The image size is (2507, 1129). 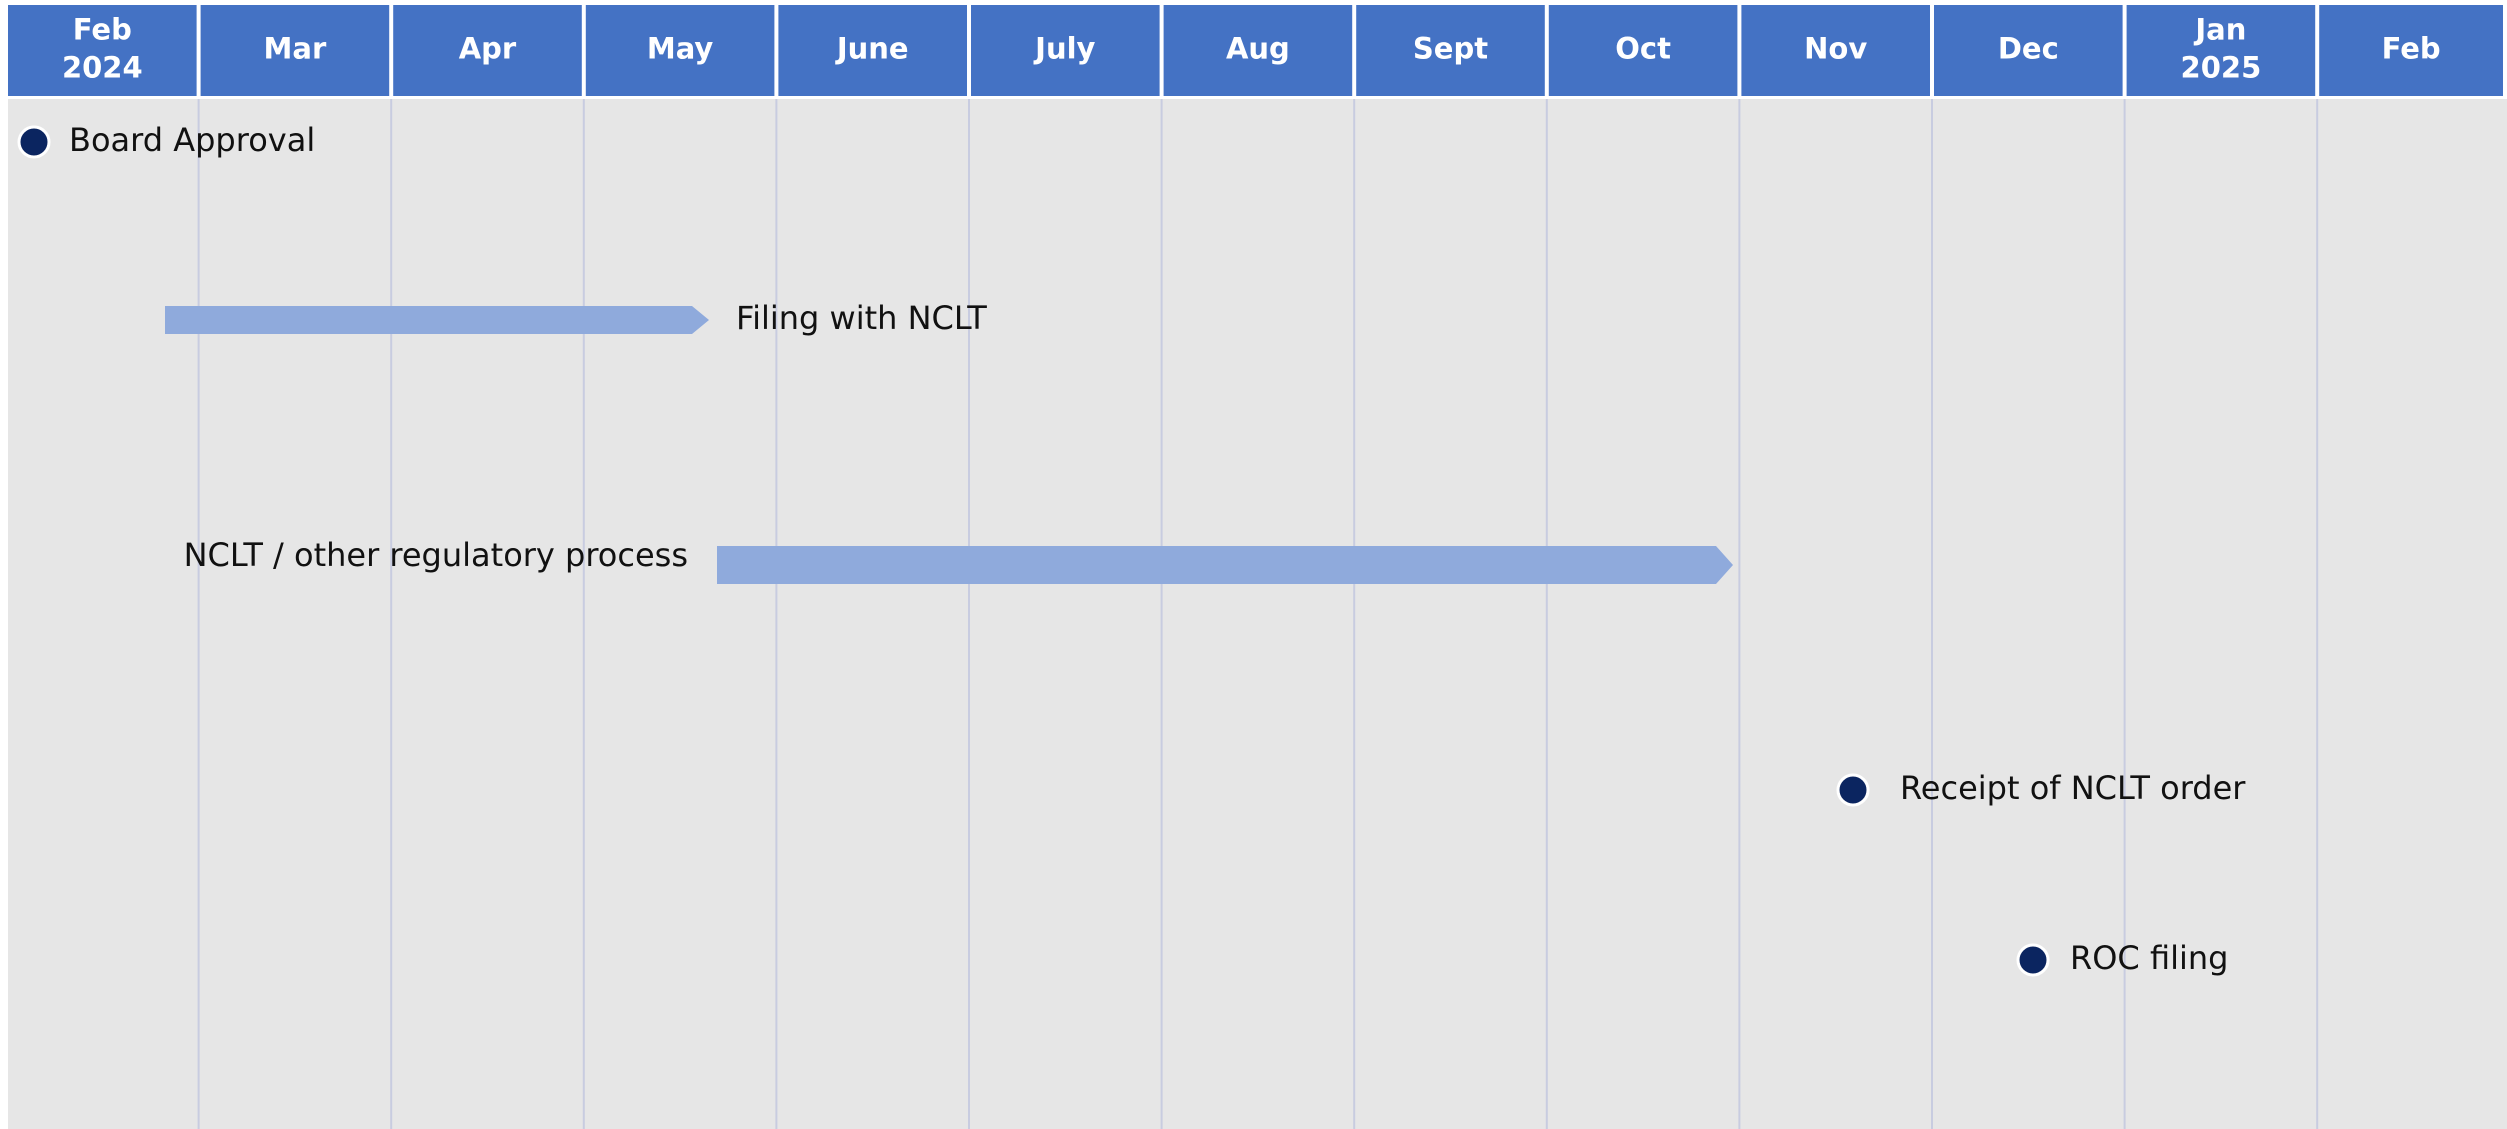 What do you see at coordinates (2219, 30) in the screenshot?
I see `month-label: Jan` at bounding box center [2219, 30].